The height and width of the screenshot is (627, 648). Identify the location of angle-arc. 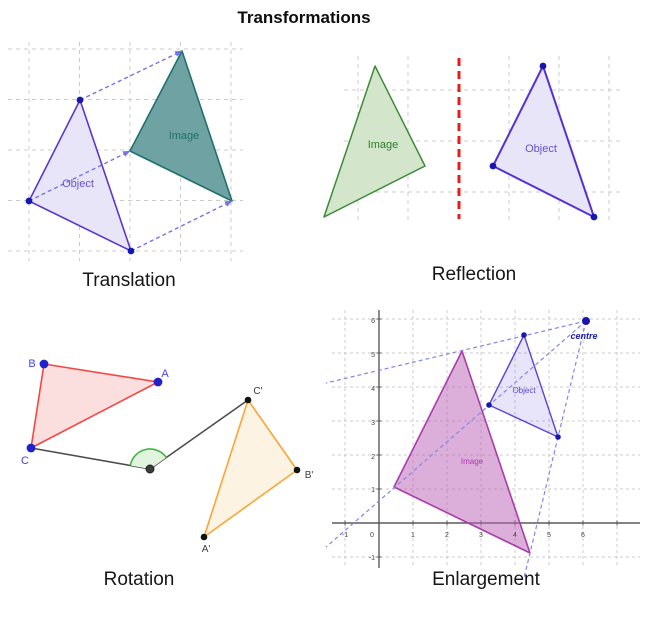
(148, 457).